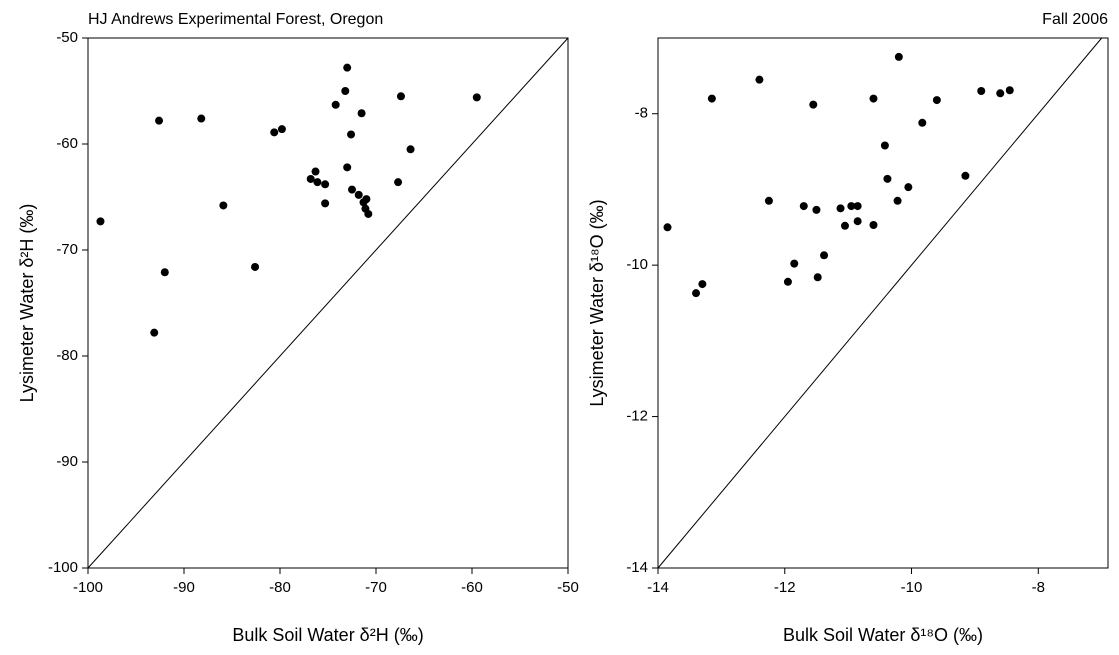 The width and height of the screenshot is (1119, 655). What do you see at coordinates (883, 635) in the screenshot?
I see `x-axis-label: Bulk Soil Water δ¹⁸O (‰)` at bounding box center [883, 635].